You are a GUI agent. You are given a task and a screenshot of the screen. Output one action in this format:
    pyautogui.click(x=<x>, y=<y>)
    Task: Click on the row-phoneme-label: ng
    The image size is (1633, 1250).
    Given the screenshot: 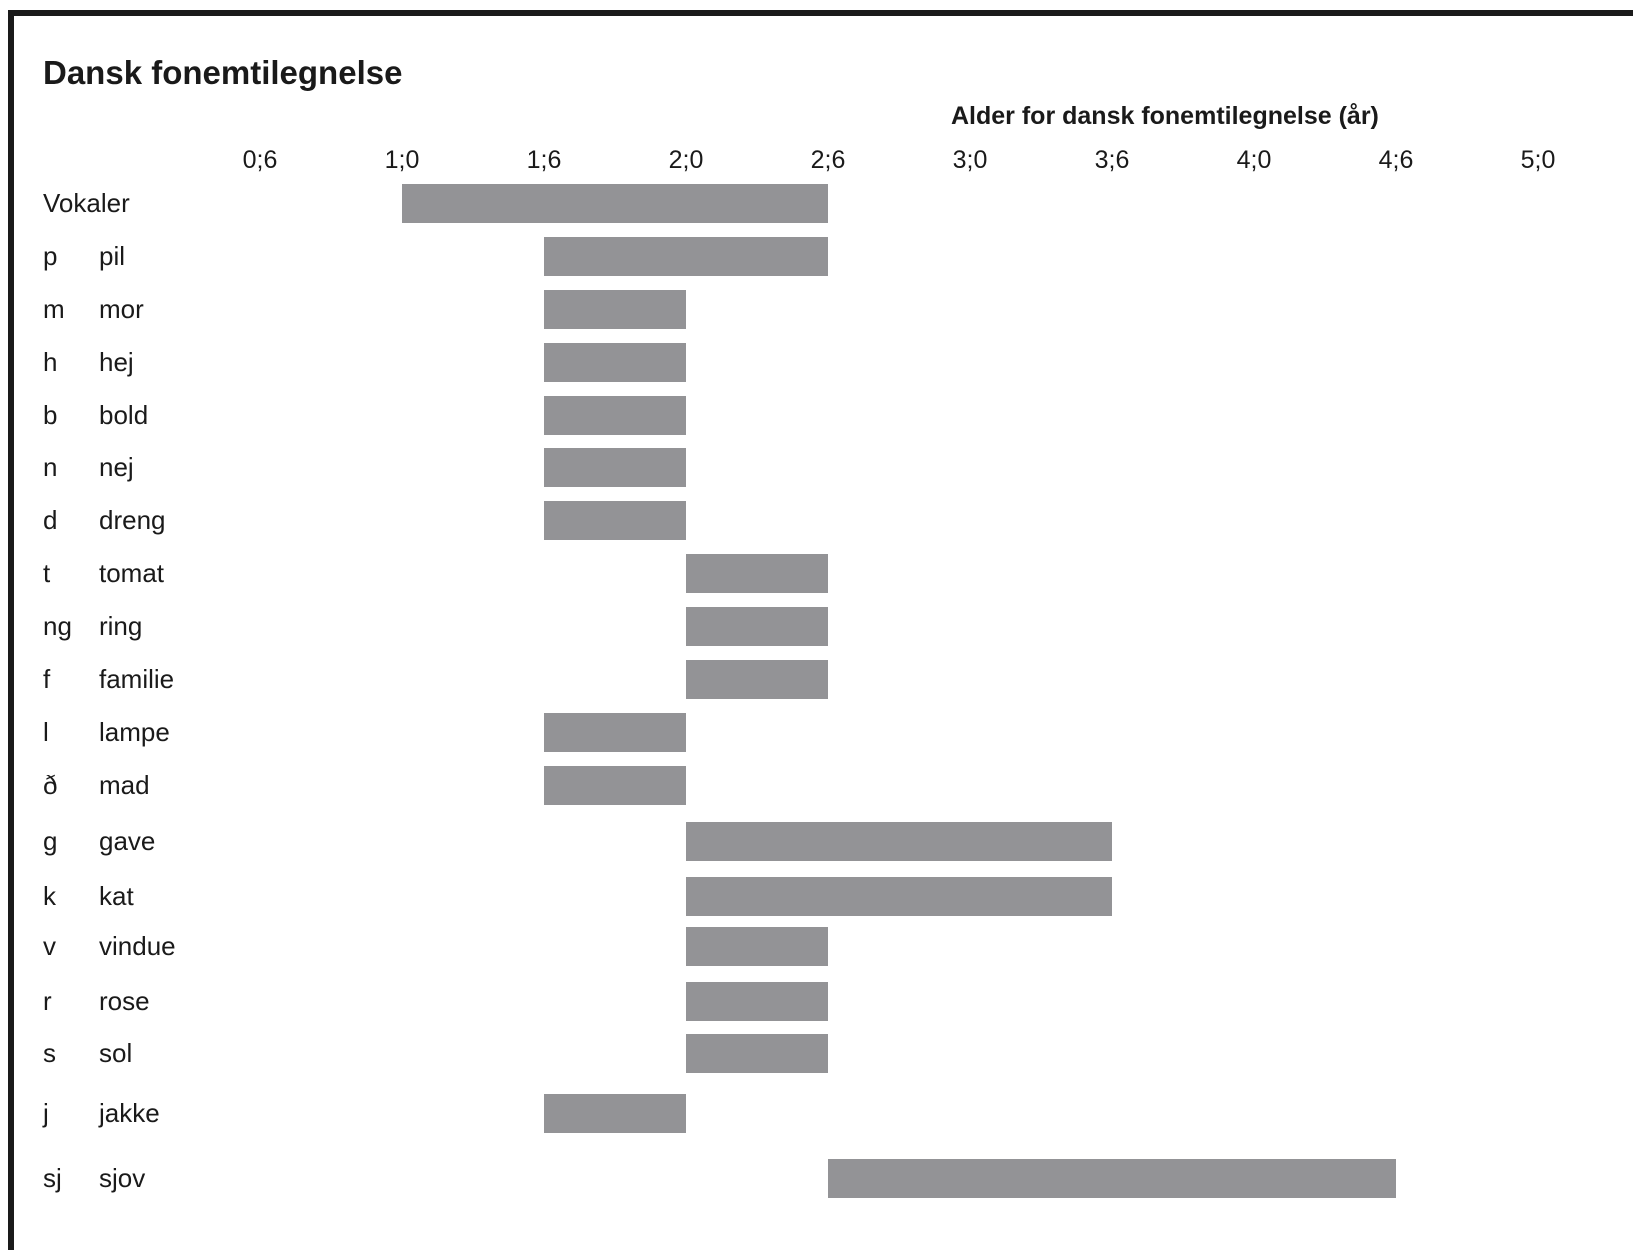 What is the action you would take?
    pyautogui.click(x=57, y=626)
    